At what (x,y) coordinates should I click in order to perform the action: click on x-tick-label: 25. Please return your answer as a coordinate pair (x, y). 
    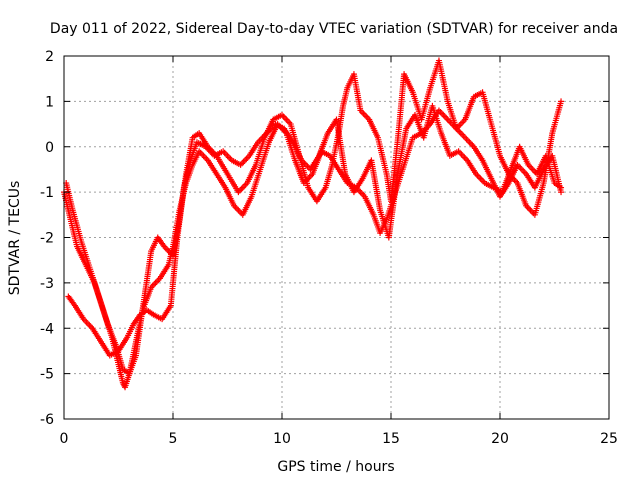
    Looking at the image, I should click on (609, 439).